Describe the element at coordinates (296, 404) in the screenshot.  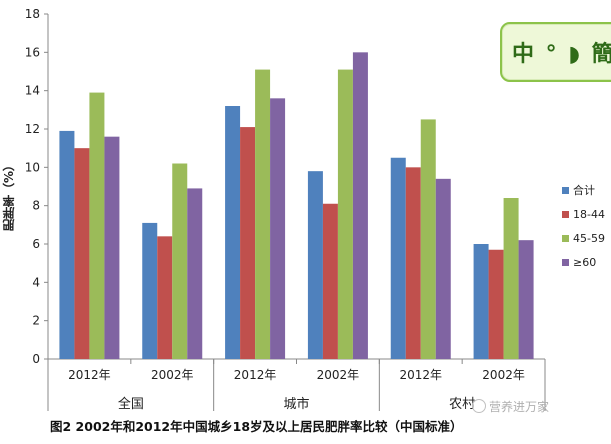
I see `group-label: 城市` at that location.